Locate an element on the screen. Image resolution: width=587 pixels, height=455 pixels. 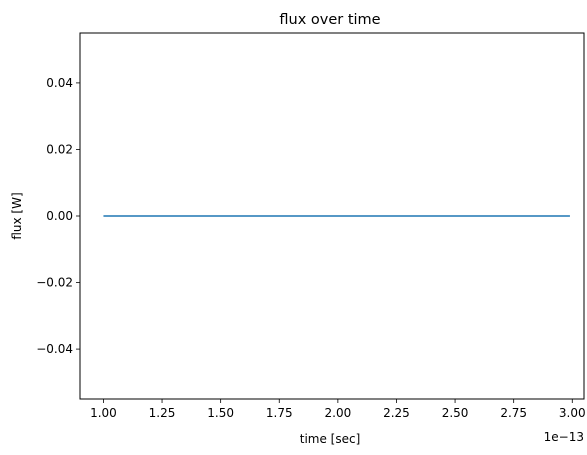
y-tick-label: −0.04 is located at coordinates (54, 349).